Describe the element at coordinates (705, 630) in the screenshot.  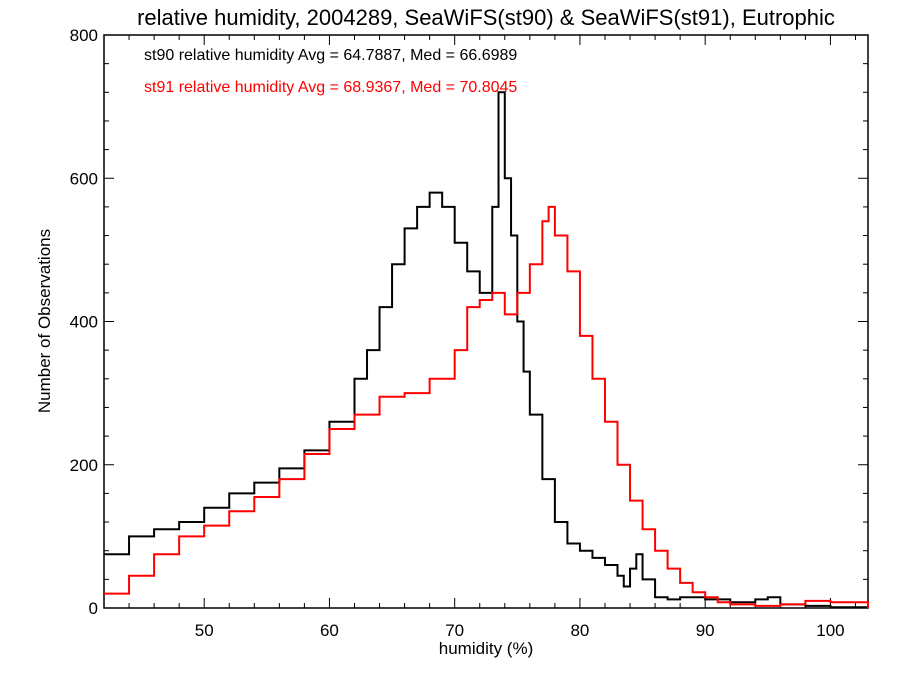
I see `x-tick-label: 90` at that location.